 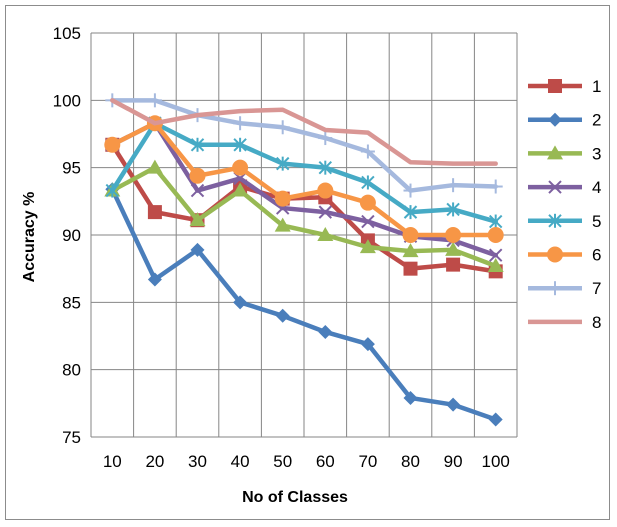 What do you see at coordinates (197, 461) in the screenshot?
I see `x-tick-label: 30` at bounding box center [197, 461].